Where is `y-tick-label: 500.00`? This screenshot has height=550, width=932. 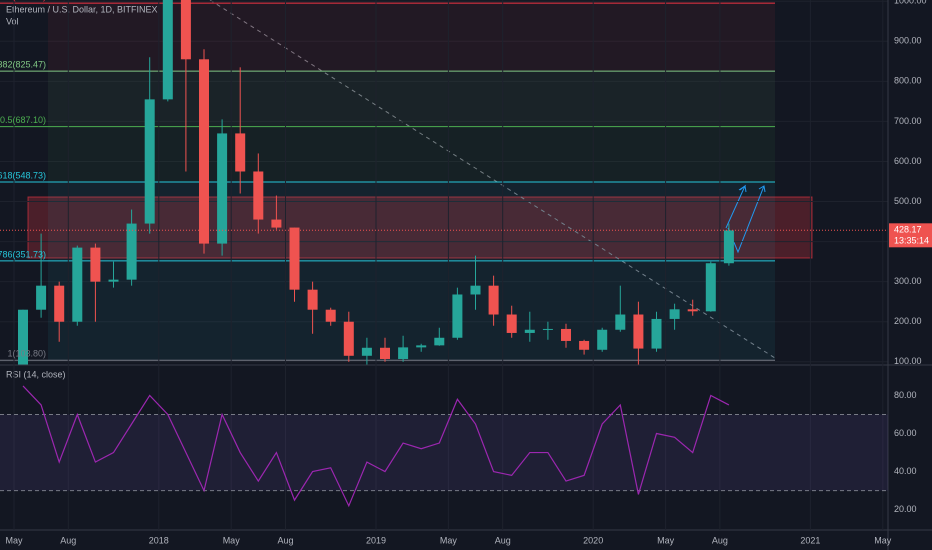
y-tick-label: 500.00 is located at coordinates (908, 201).